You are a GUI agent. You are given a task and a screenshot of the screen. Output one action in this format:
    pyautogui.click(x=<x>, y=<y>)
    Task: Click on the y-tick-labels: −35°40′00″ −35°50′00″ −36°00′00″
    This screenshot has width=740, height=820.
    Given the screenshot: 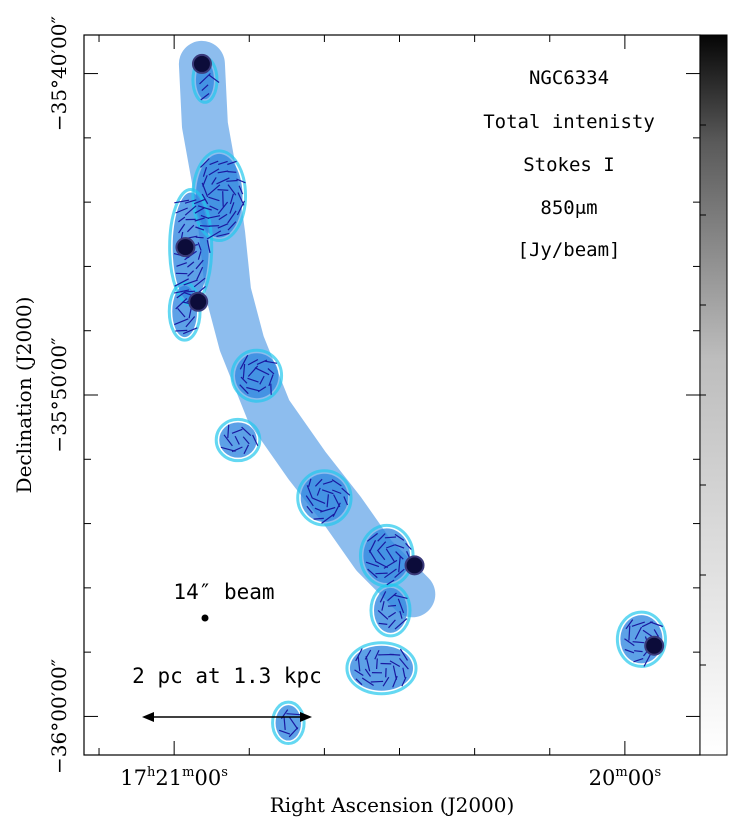 What is the action you would take?
    pyautogui.click(x=59, y=395)
    